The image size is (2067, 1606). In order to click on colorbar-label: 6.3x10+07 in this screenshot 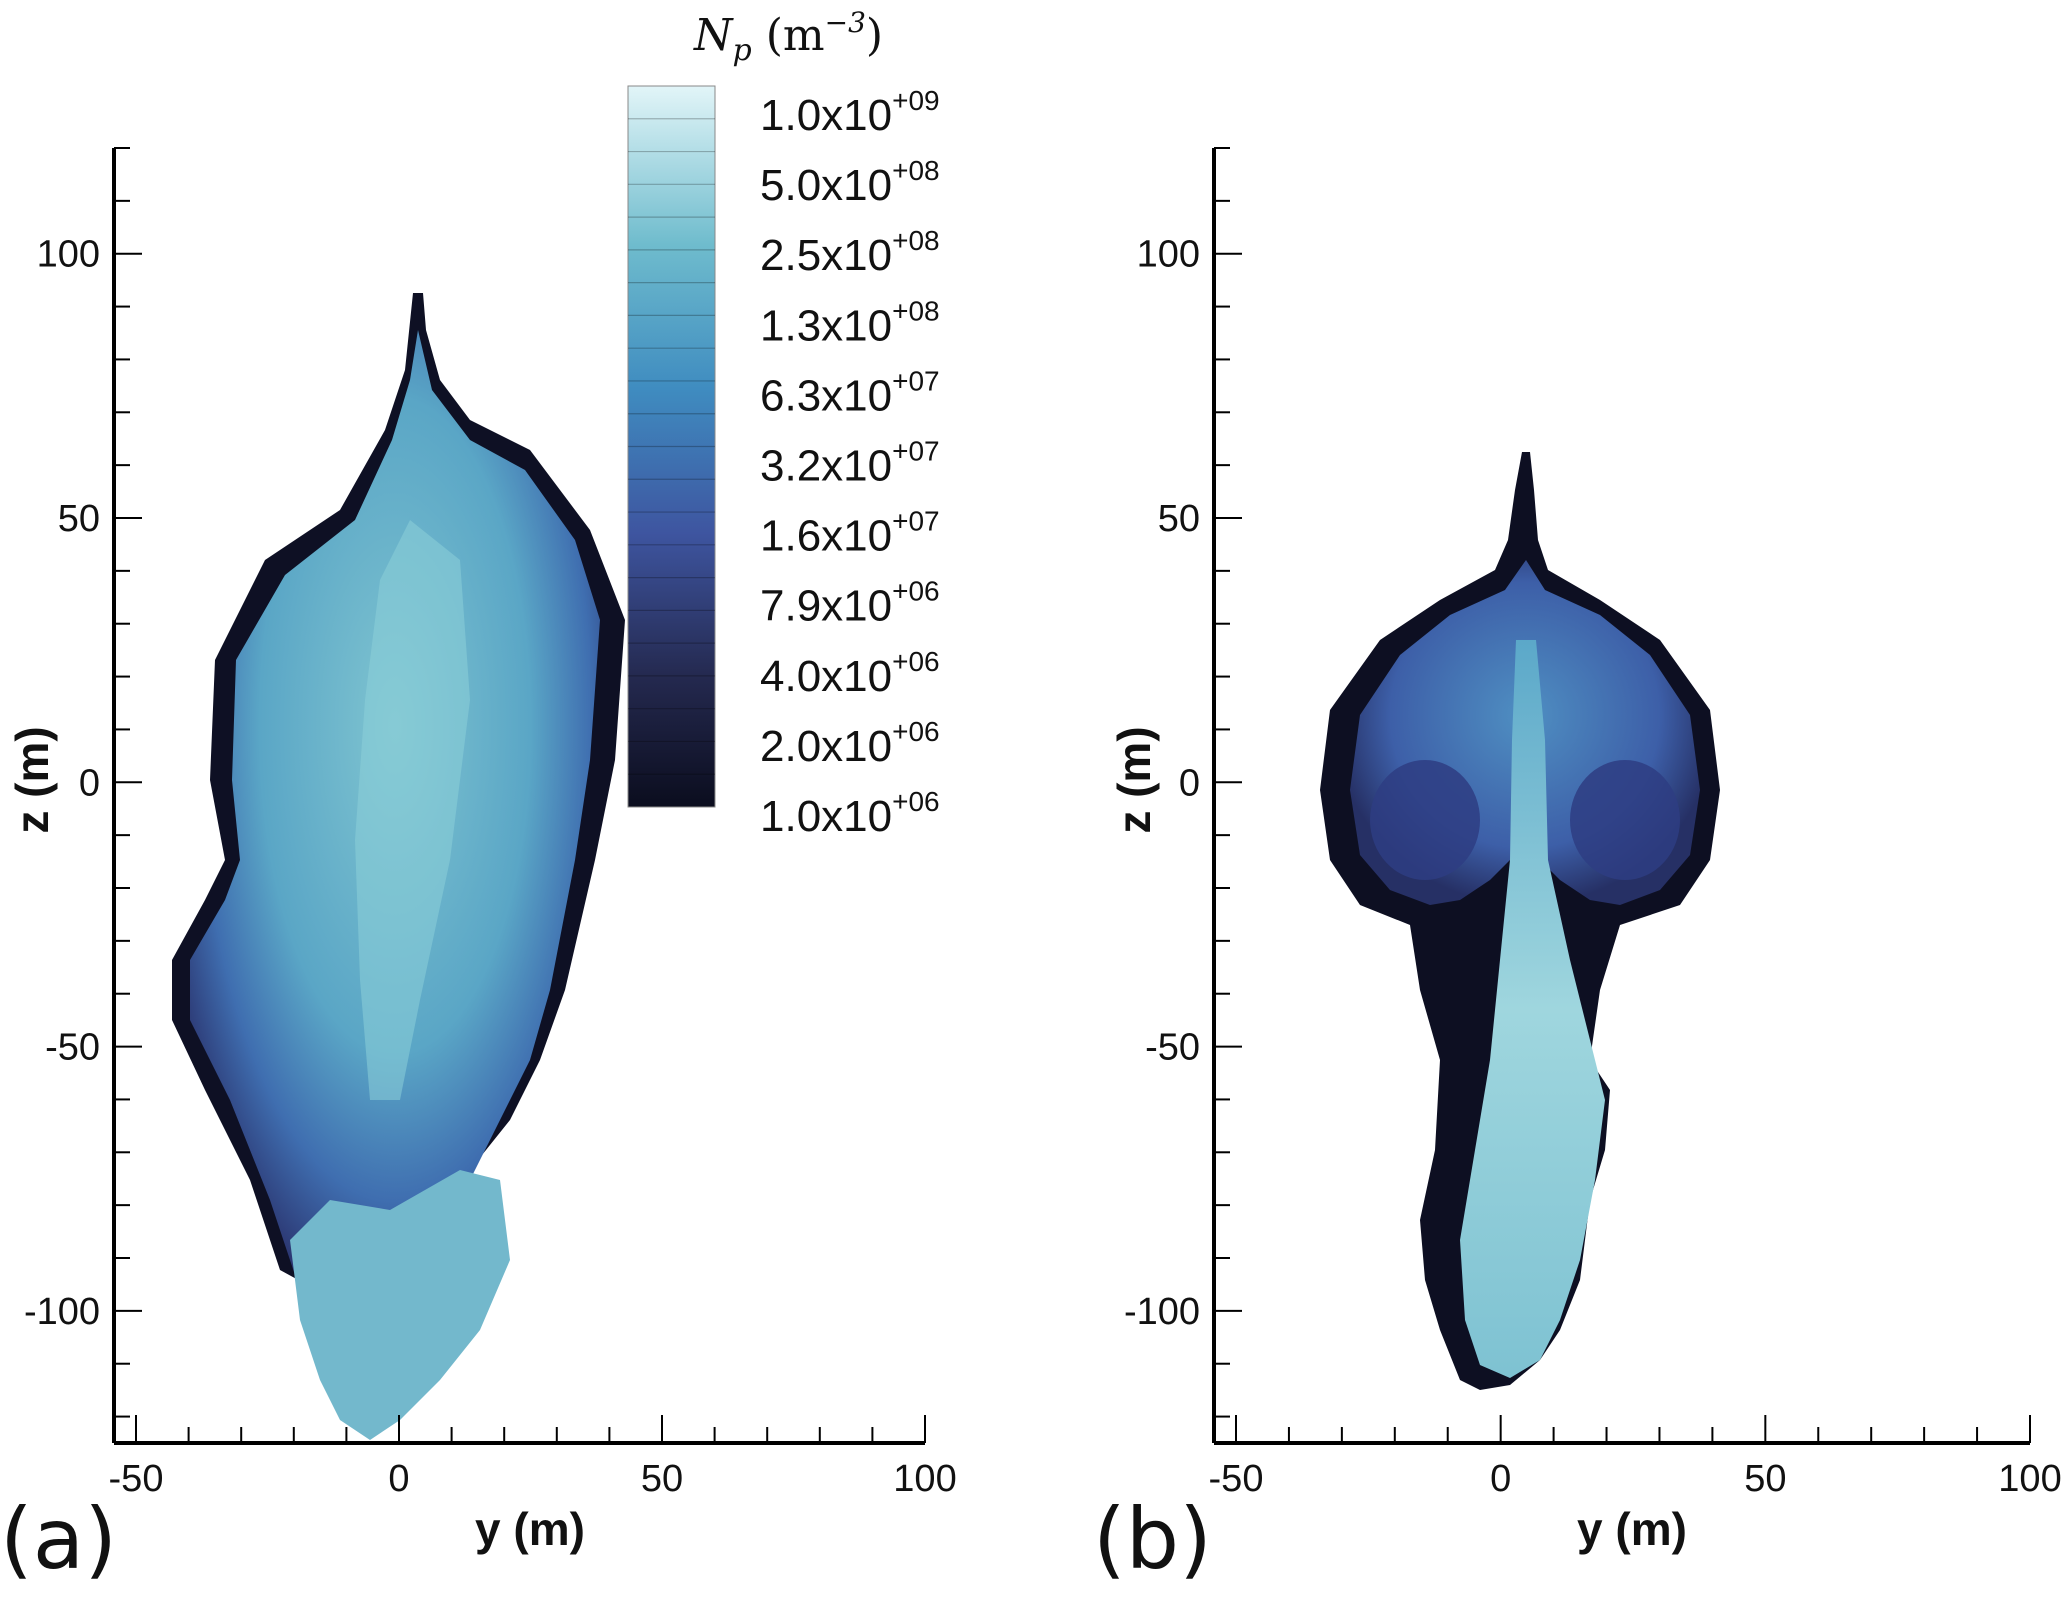, I will do `click(850, 392)`.